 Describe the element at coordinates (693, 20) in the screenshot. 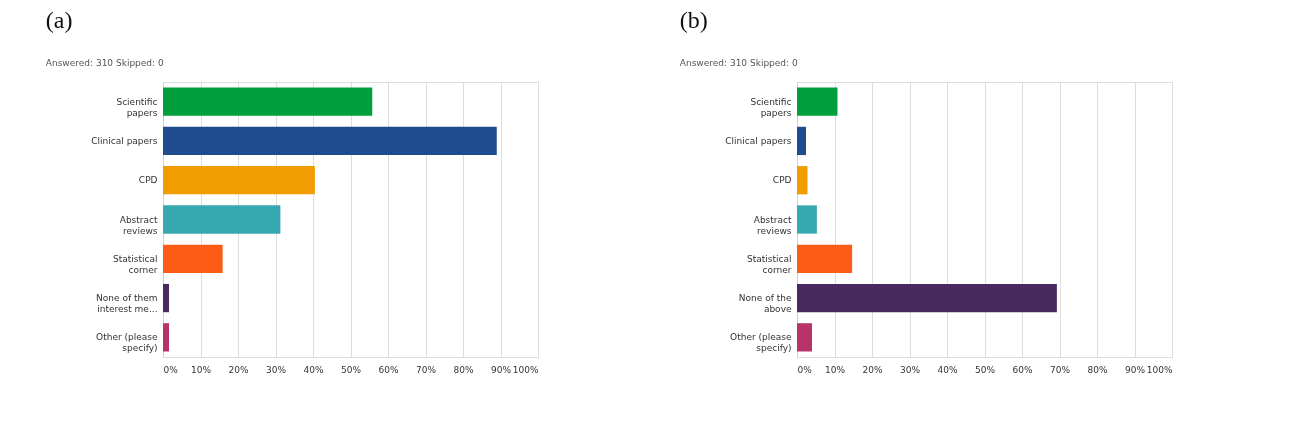

I see `chart-title: (b)` at that location.